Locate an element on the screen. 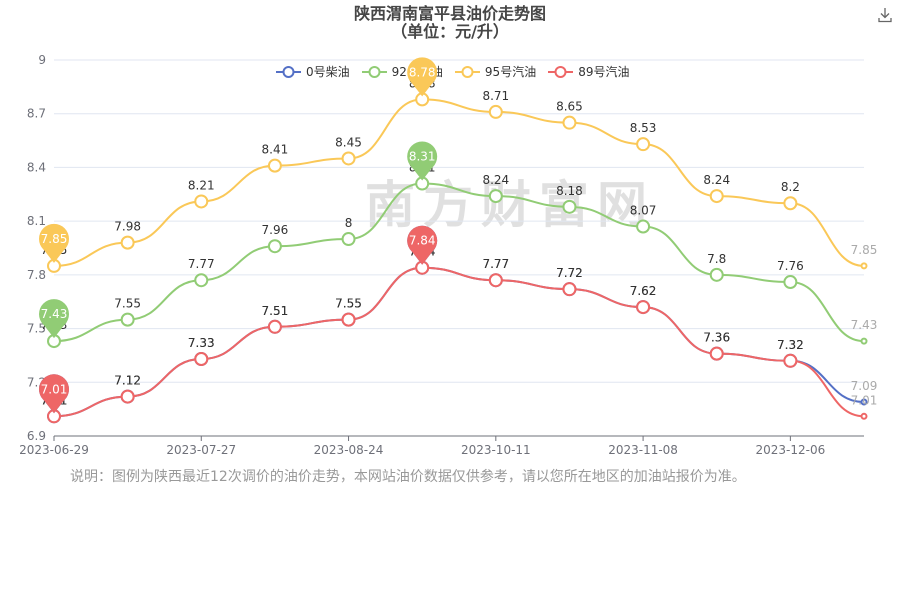 The height and width of the screenshot is (600, 900). min-pin-label: 7.01 is located at coordinates (54, 389).